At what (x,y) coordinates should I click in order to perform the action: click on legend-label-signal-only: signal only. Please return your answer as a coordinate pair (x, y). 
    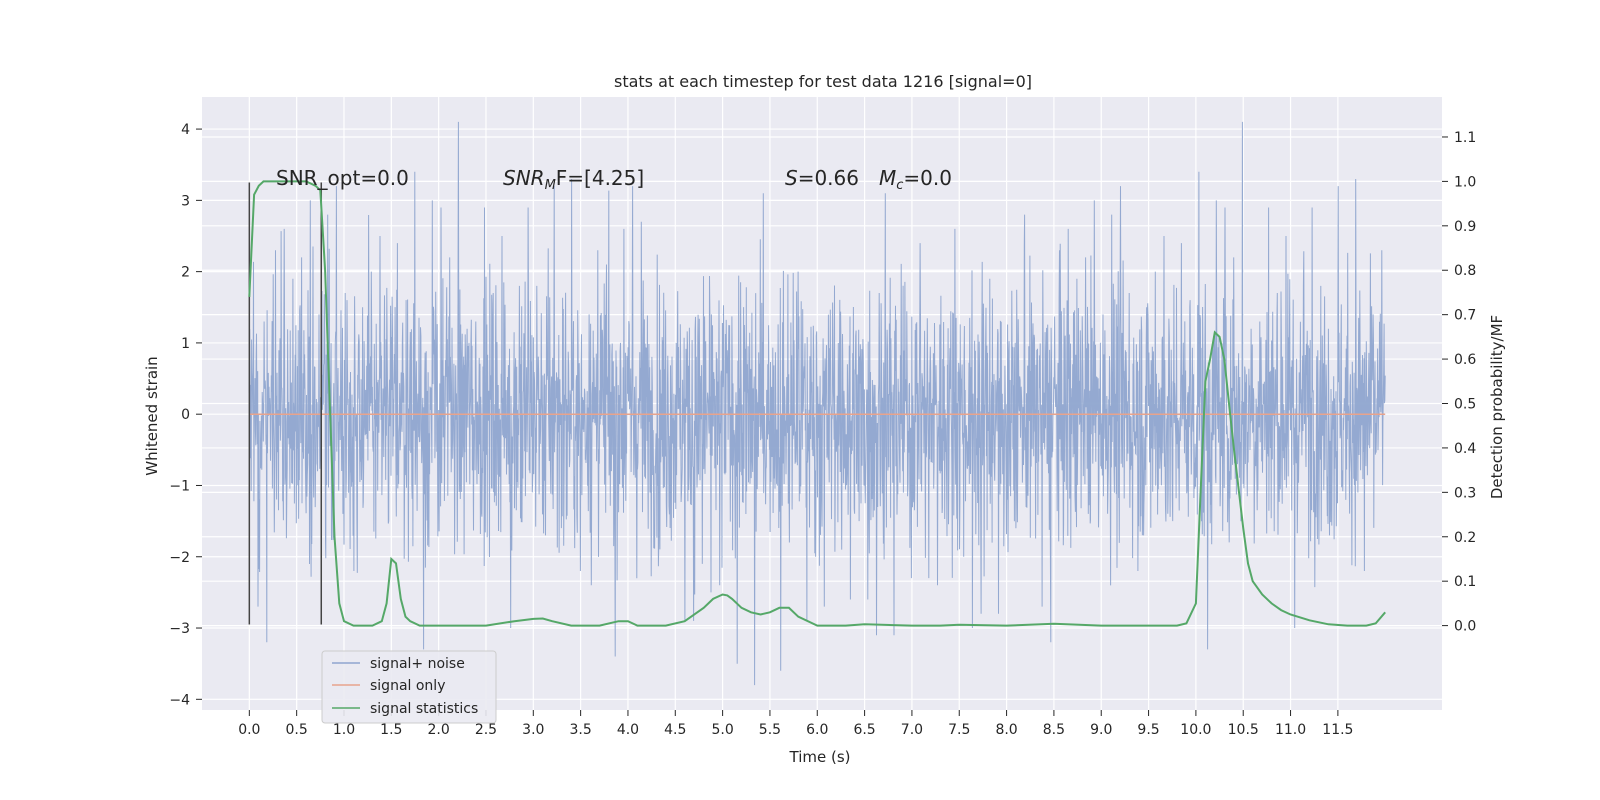
    Looking at the image, I should click on (407, 686).